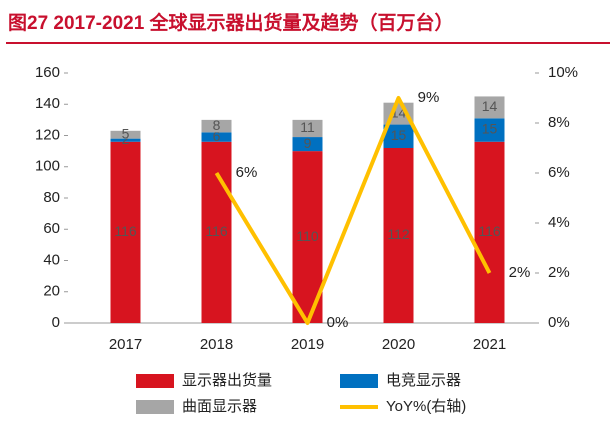  I want to click on y-tick-label: 100, so click(47, 166).